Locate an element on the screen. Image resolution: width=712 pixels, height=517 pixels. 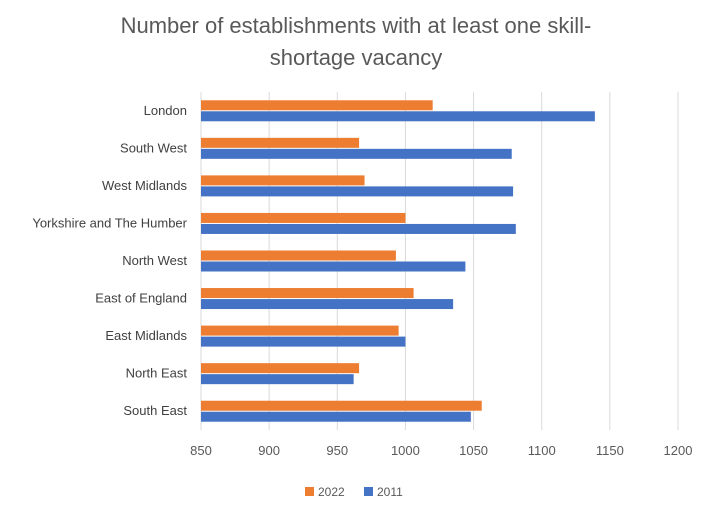
category-label: Yorkshire and The Humber is located at coordinates (109, 222).